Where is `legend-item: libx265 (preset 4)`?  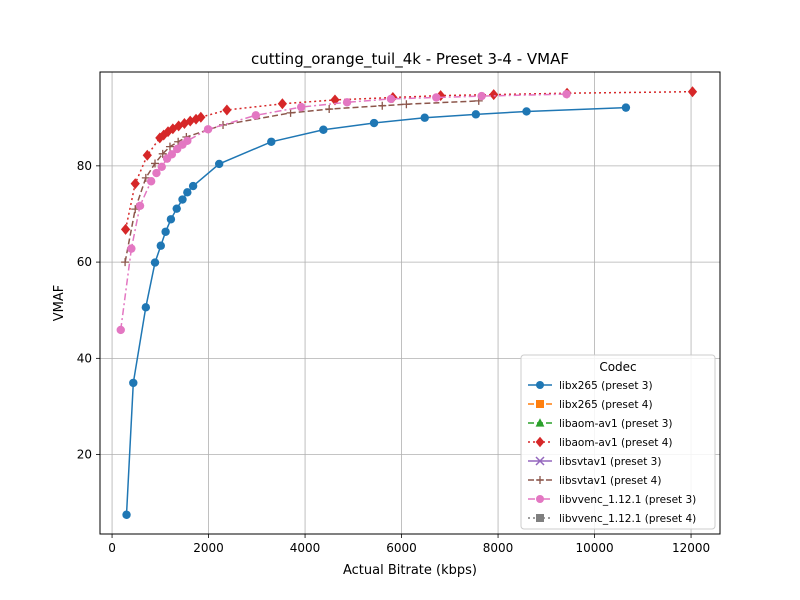 legend-item: libx265 (preset 4) is located at coordinates (590, 405).